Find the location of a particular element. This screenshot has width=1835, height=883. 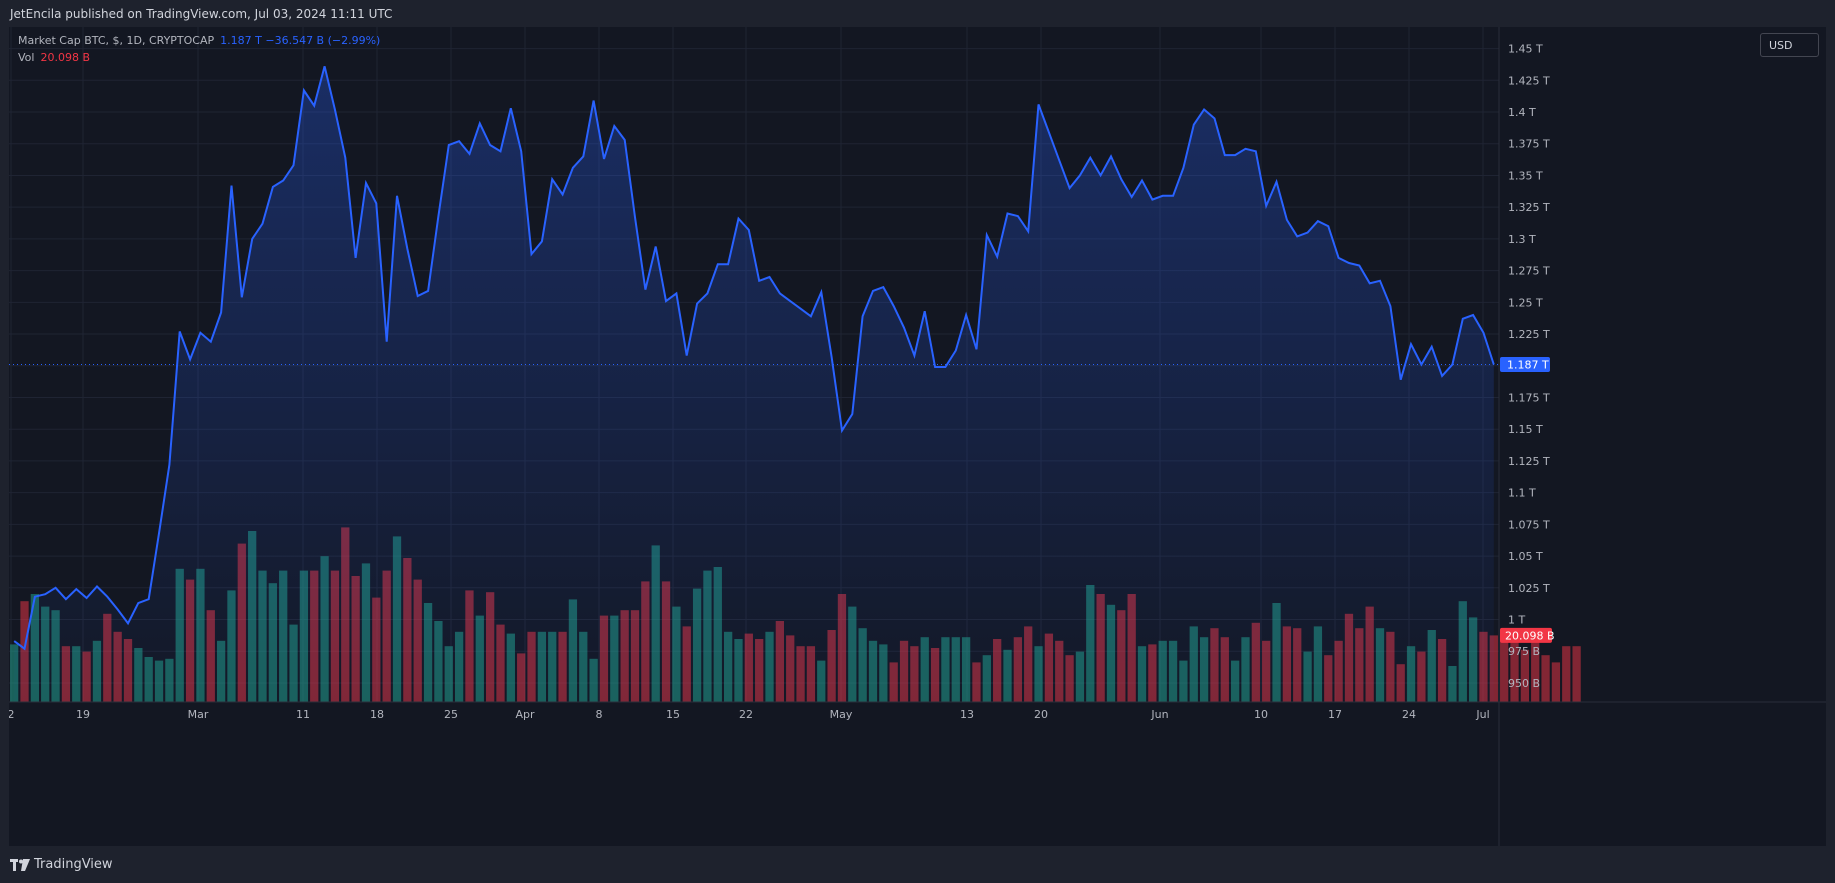

brand-name: TradingView is located at coordinates (73, 864).